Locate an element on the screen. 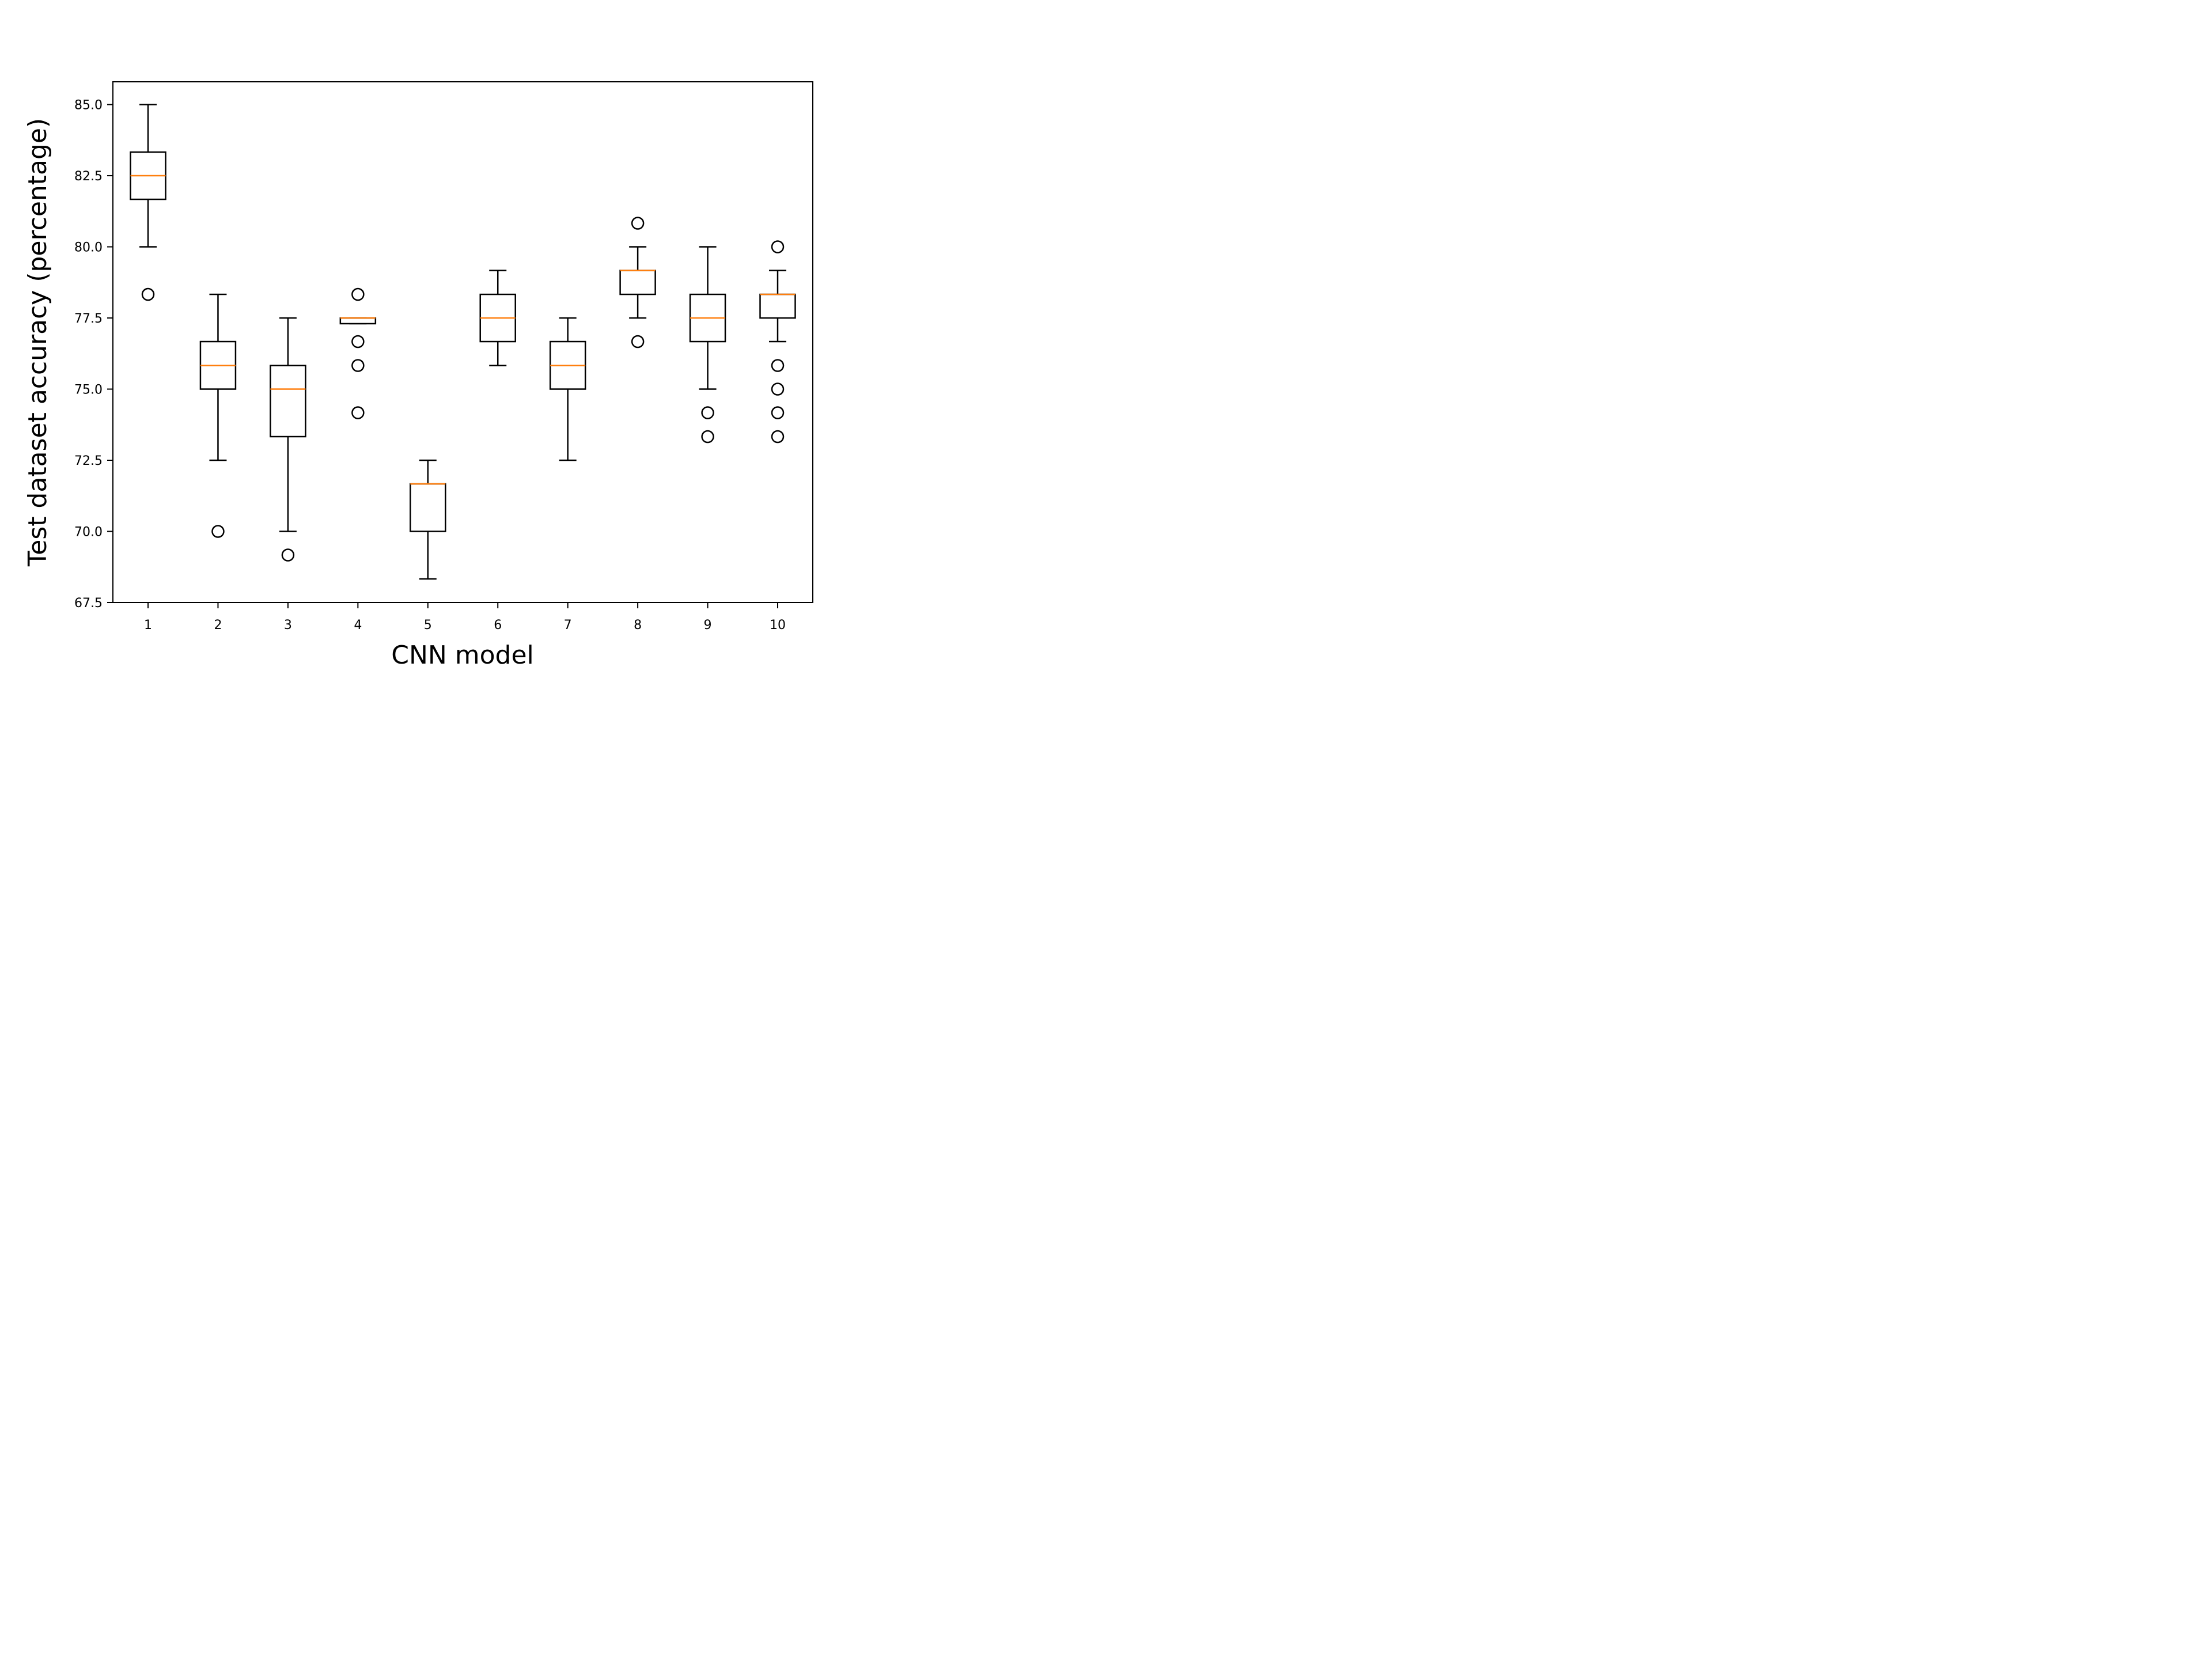  y-tick-label: 82.5 is located at coordinates (88, 176).